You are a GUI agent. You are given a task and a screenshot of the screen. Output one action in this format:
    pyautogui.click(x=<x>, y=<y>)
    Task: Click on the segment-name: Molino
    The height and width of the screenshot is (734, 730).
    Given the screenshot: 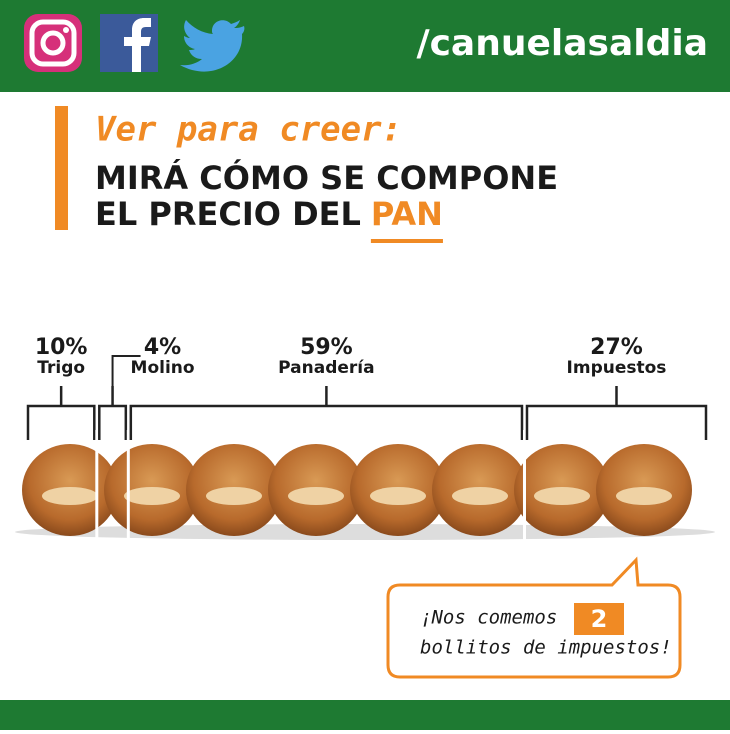 What is the action you would take?
    pyautogui.click(x=163, y=368)
    